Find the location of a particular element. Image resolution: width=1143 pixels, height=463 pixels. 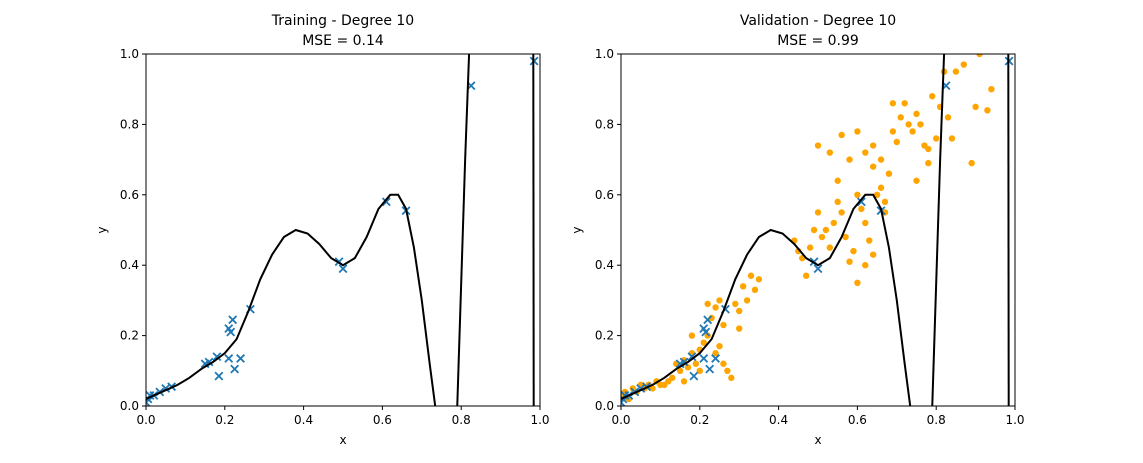

x-tick-label: 0.2 is located at coordinates (699, 420).